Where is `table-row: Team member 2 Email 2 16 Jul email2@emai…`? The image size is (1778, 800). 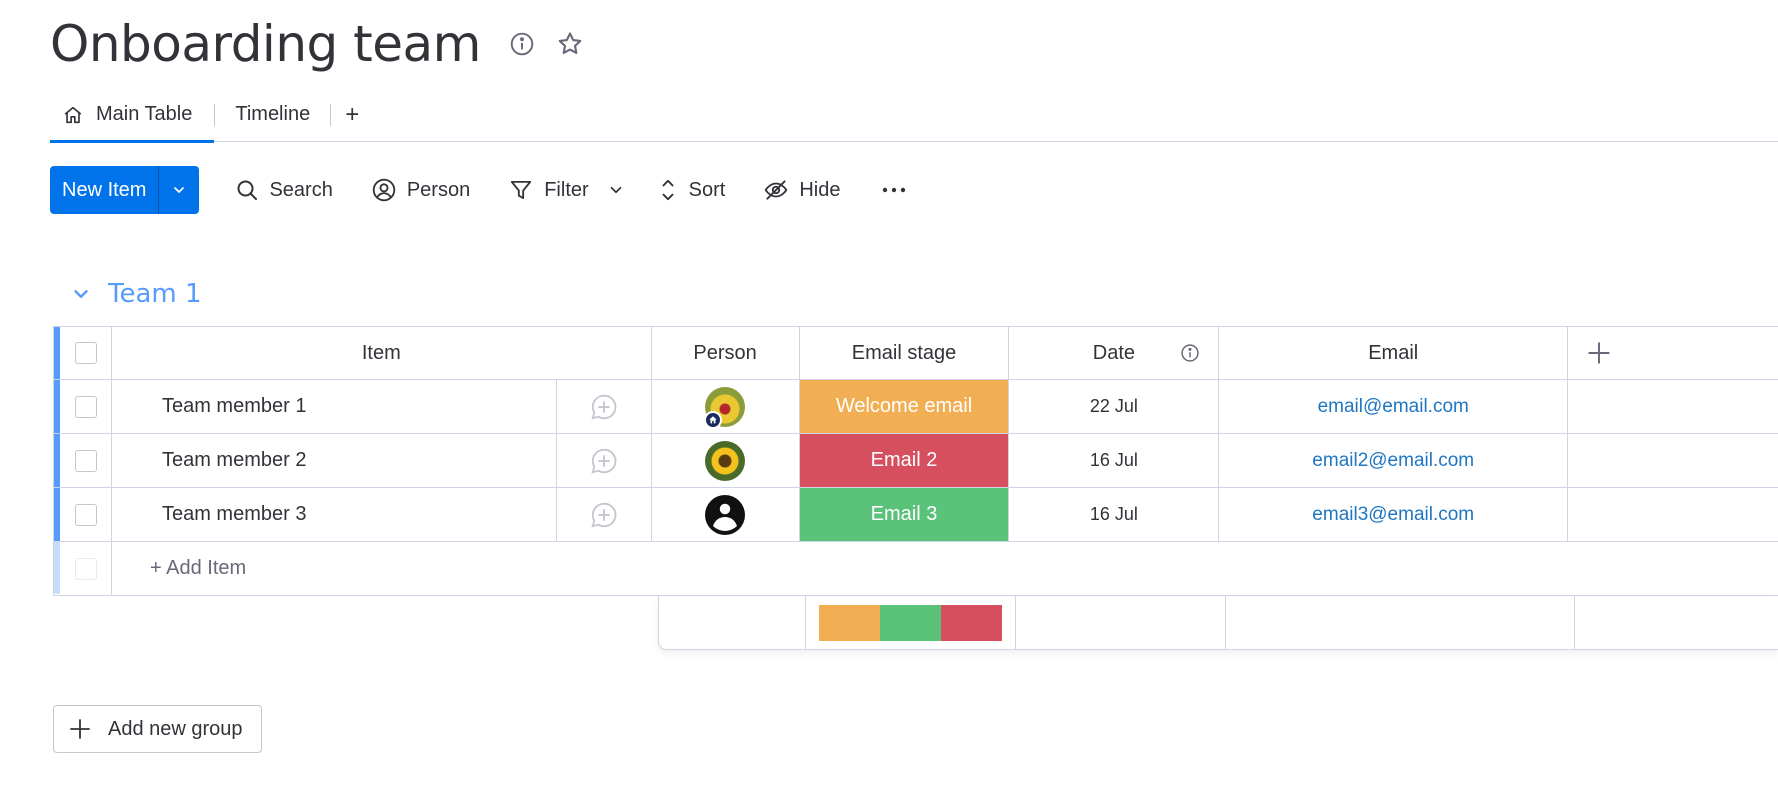 table-row: Team member 2 Email 2 16 Jul email2@emai… is located at coordinates (915, 461).